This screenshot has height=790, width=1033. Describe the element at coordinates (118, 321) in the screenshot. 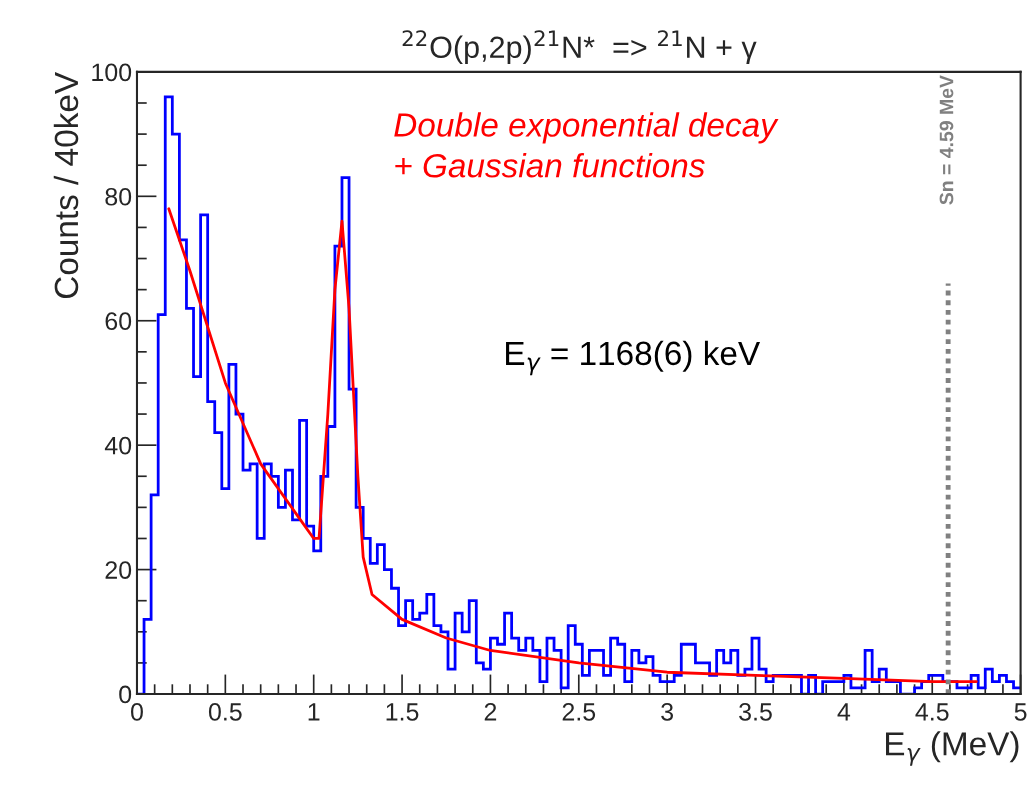

I see `y-tick-label: 60` at that location.